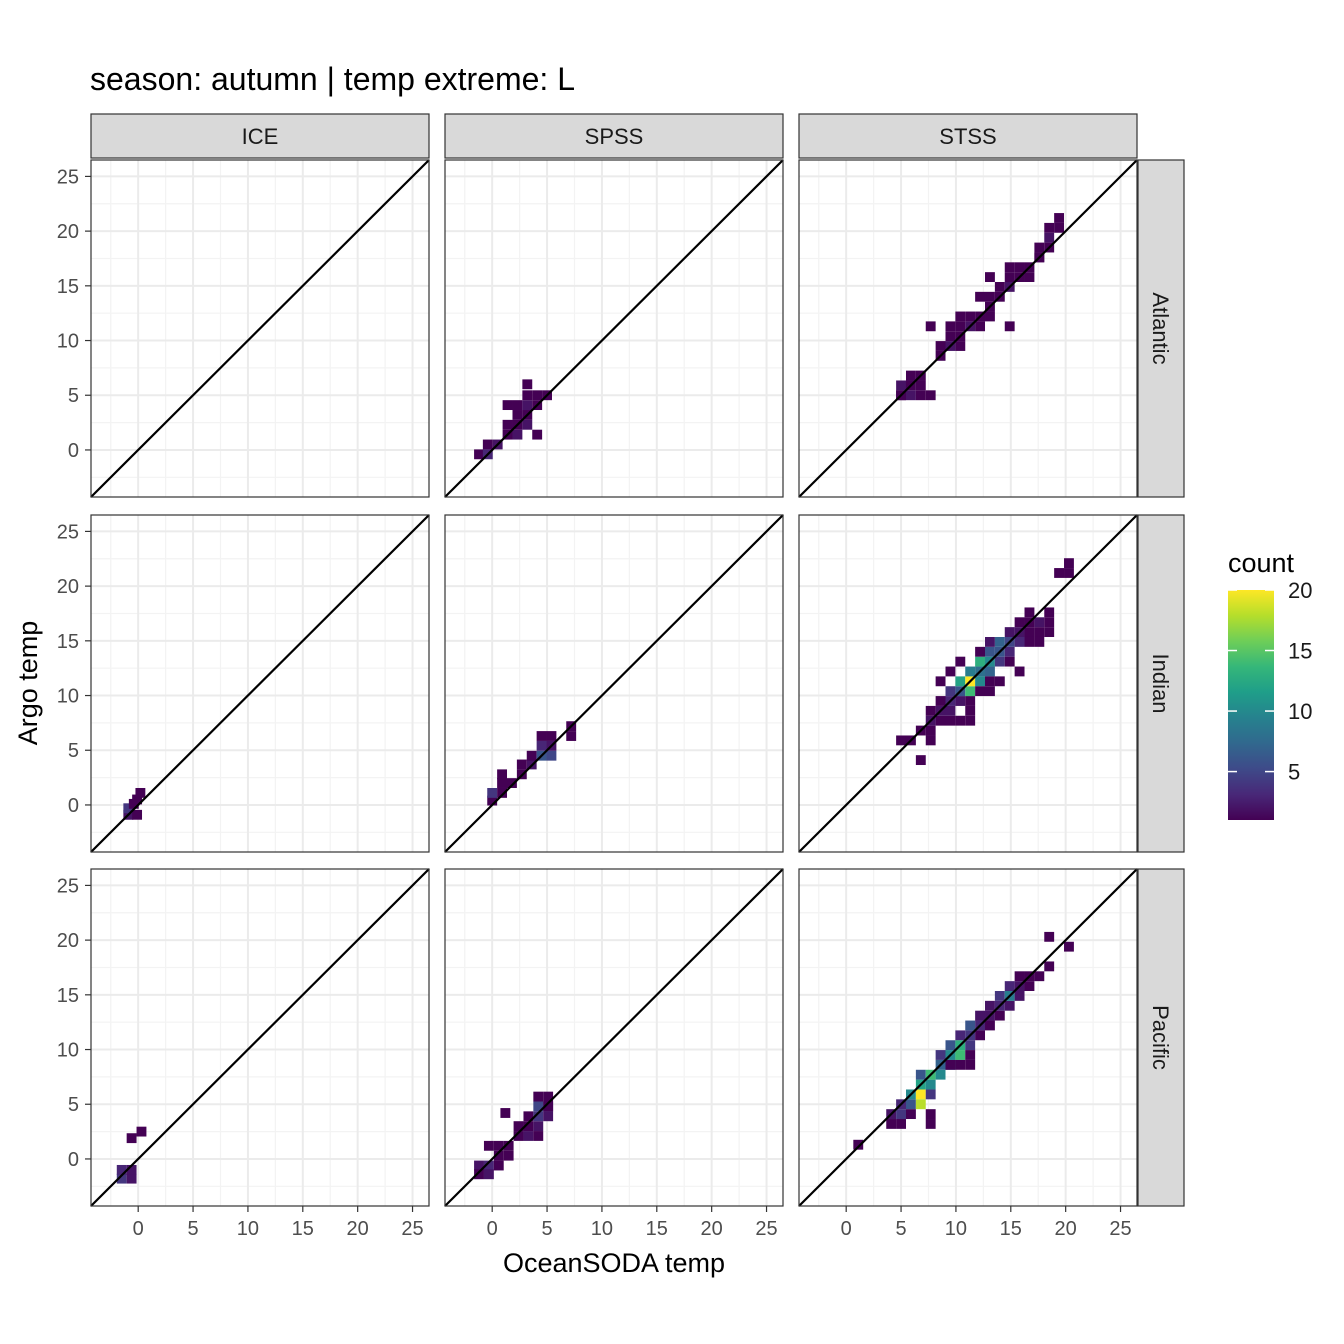  I want to click on x-tick-label: 25, so click(412, 1229).